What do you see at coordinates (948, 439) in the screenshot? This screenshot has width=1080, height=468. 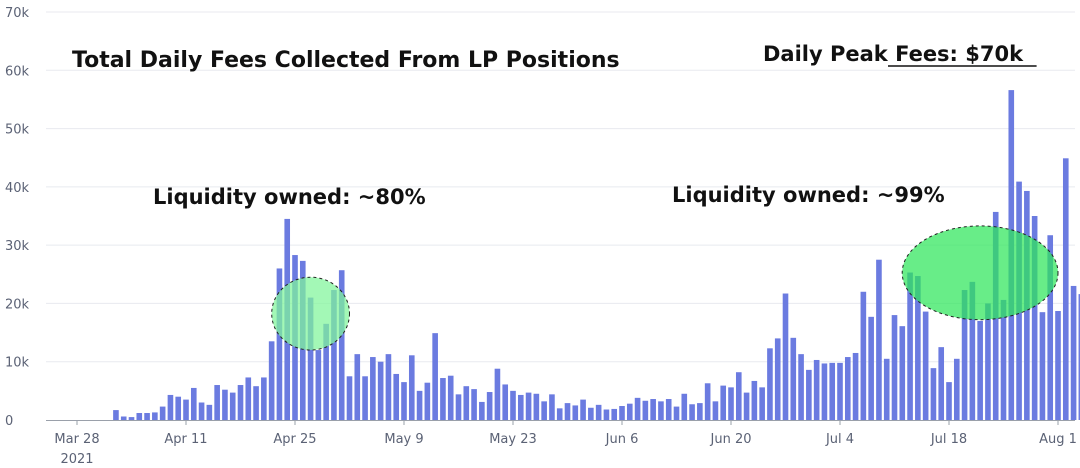 I see `x-tick-label: Jul 18` at bounding box center [948, 439].